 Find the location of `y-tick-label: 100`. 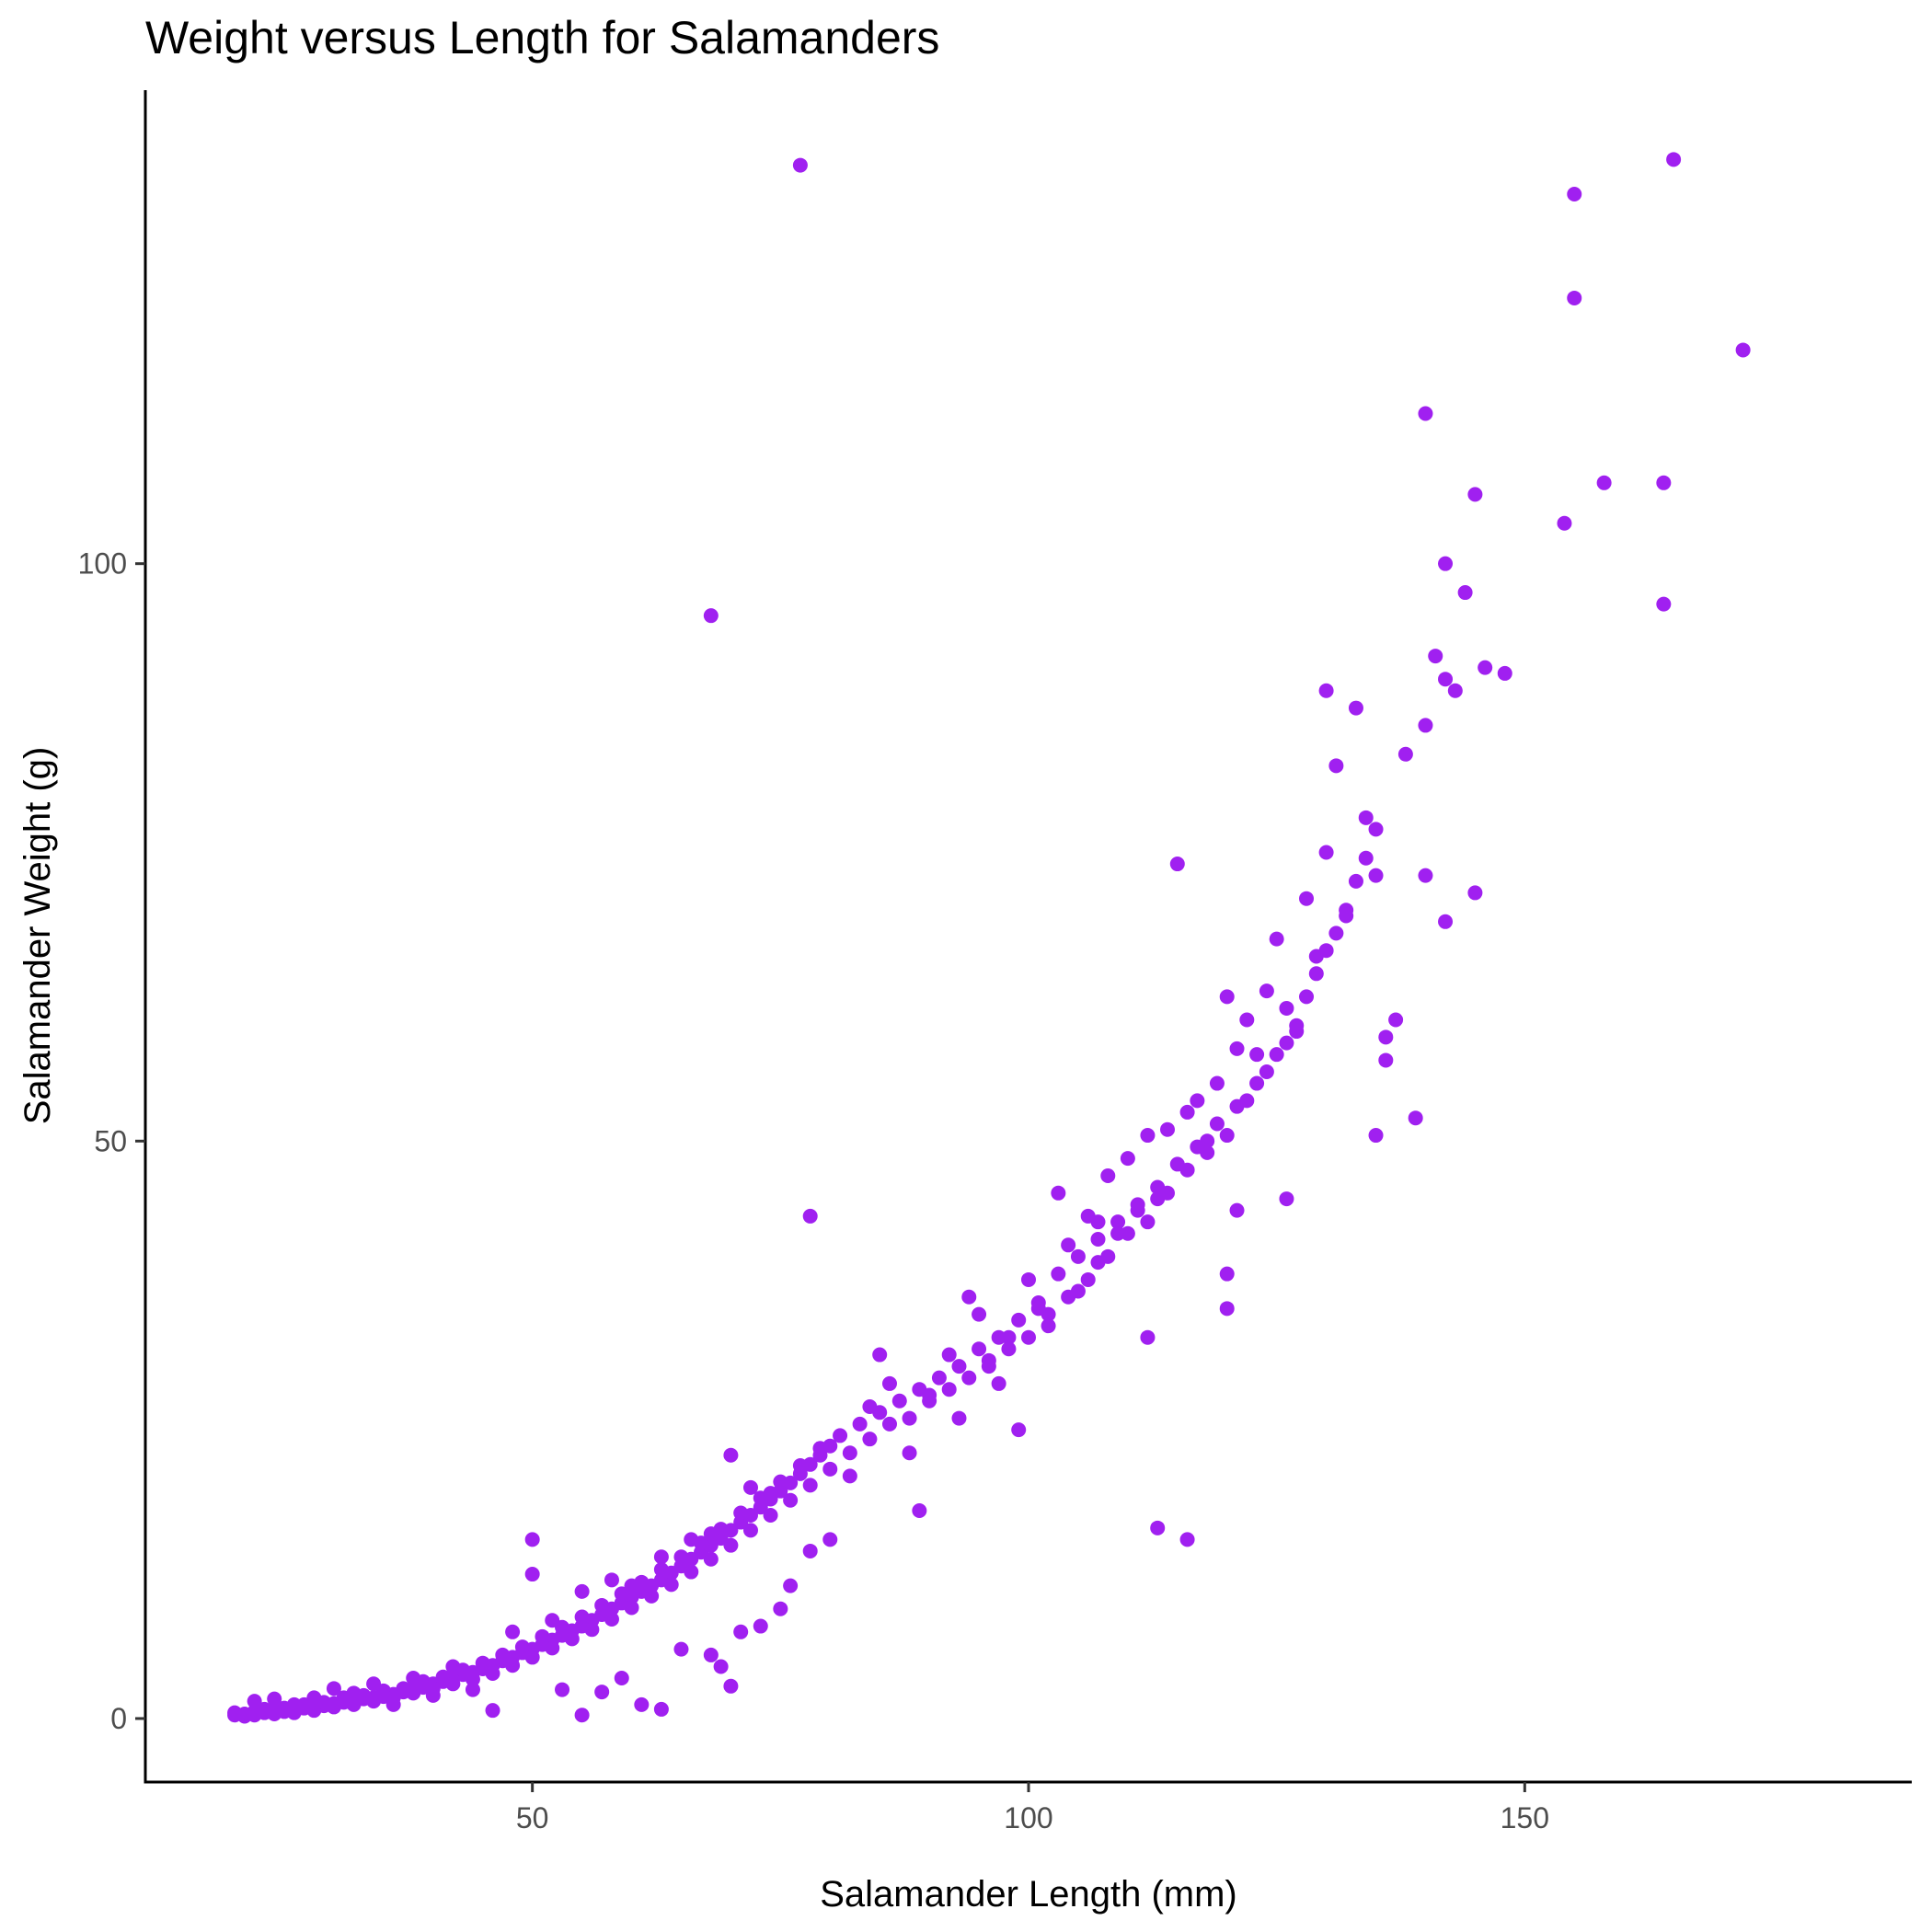

y-tick-label: 100 is located at coordinates (102, 564).